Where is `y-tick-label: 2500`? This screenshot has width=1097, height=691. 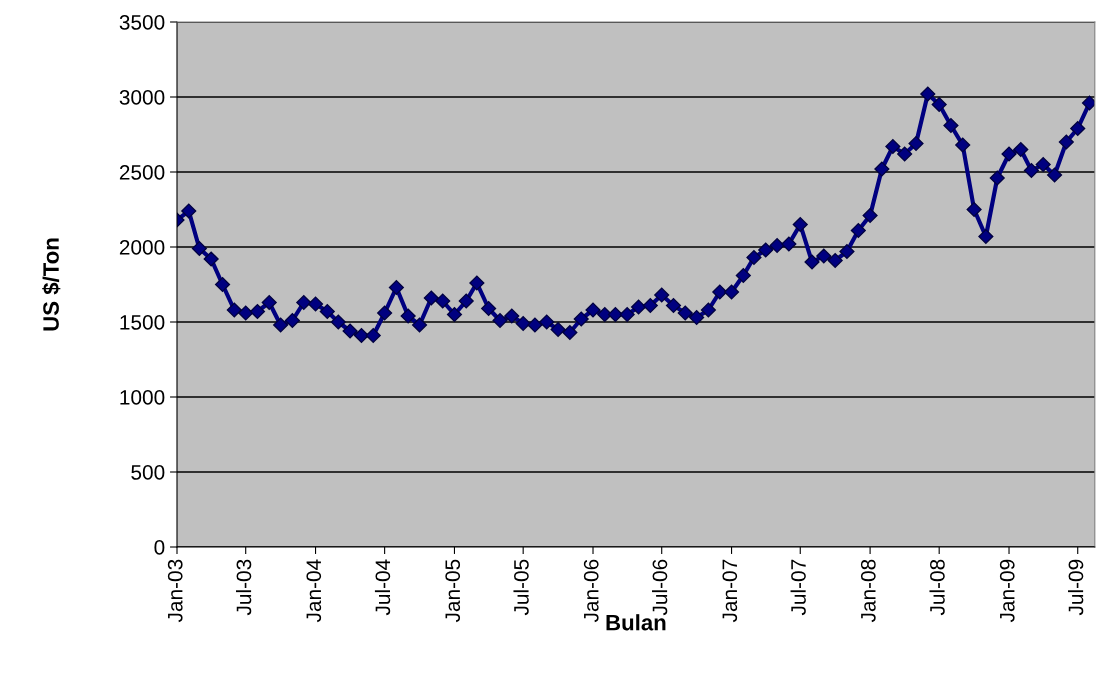
y-tick-label: 2500 is located at coordinates (142, 172).